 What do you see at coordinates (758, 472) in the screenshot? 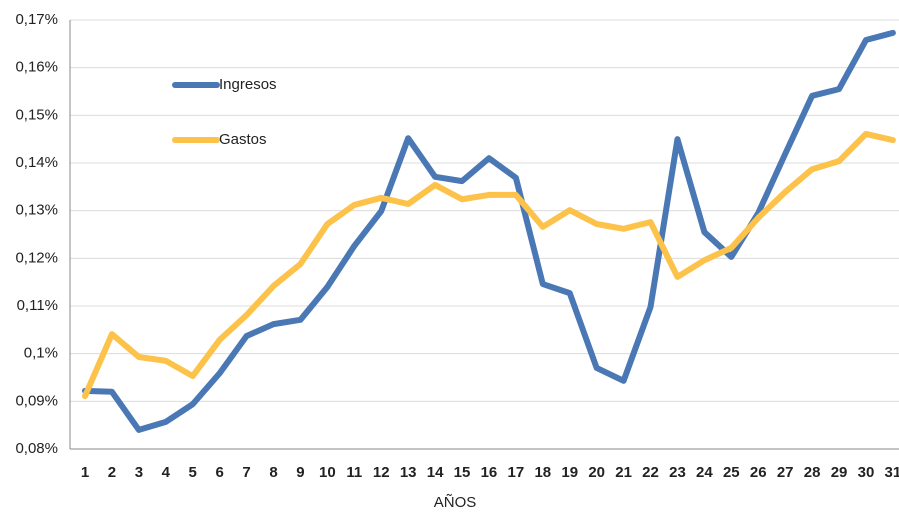
I see `x-tick-label: 26` at bounding box center [758, 472].